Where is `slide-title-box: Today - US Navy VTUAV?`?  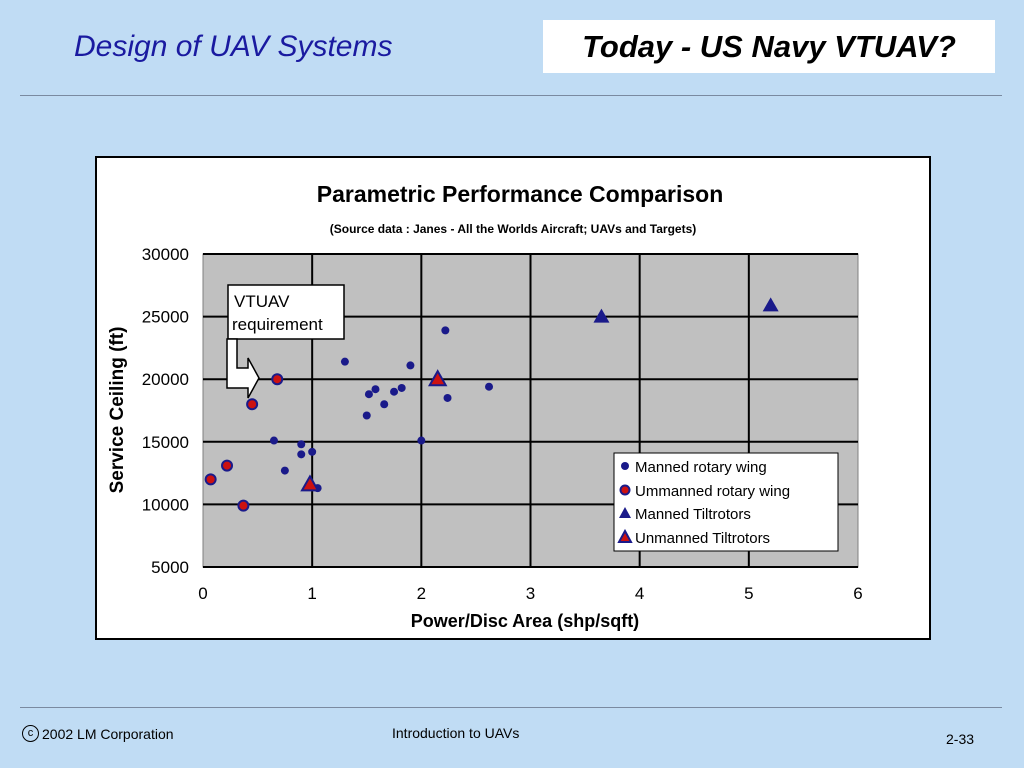
slide-title-box: Today - US Navy VTUAV? is located at coordinates (769, 46).